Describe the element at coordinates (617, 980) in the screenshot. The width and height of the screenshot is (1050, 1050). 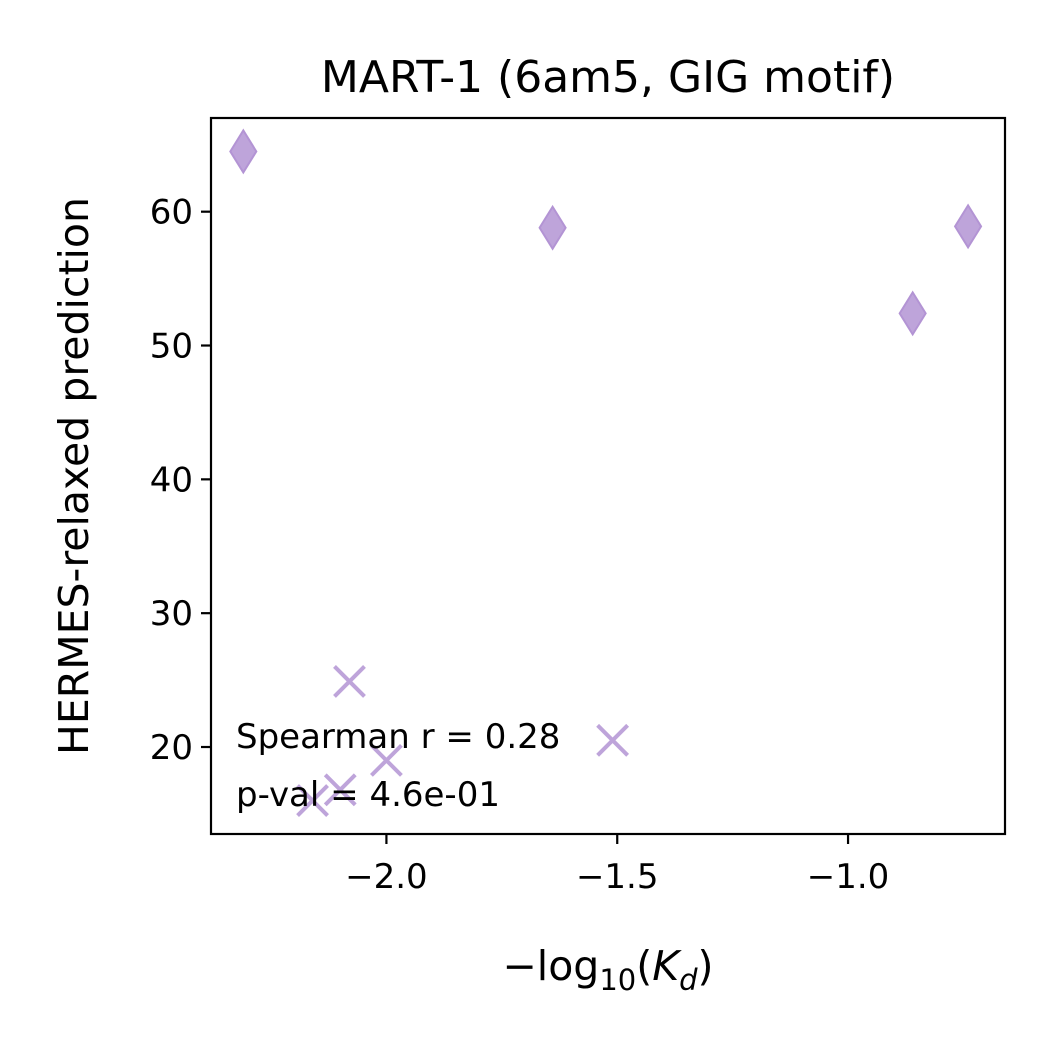
I see `x-label-subscript: 10` at that location.